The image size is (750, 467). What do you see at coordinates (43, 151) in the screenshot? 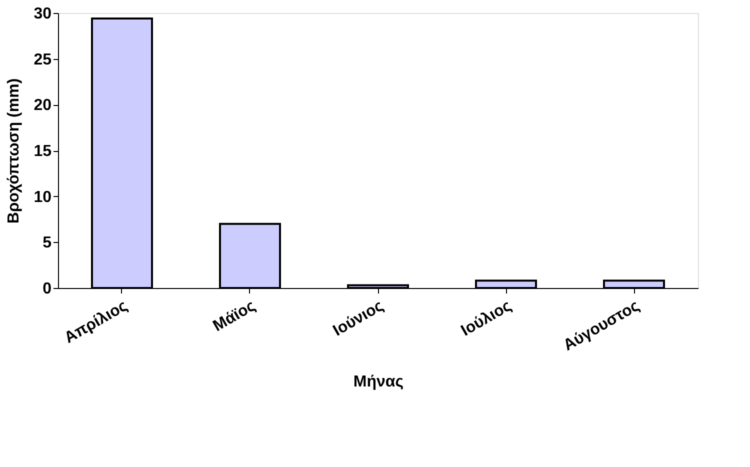
I see `y-tick-label: 15` at bounding box center [43, 151].